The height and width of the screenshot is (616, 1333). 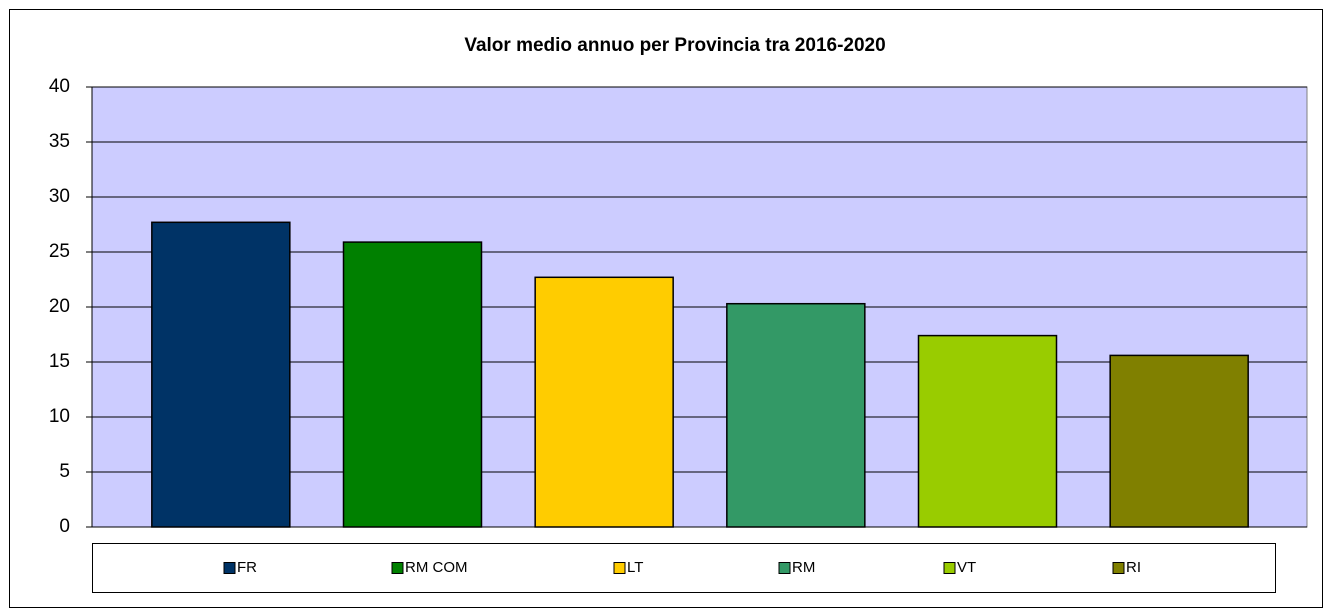 What do you see at coordinates (1133, 567) in the screenshot?
I see `legend-label: RI` at bounding box center [1133, 567].